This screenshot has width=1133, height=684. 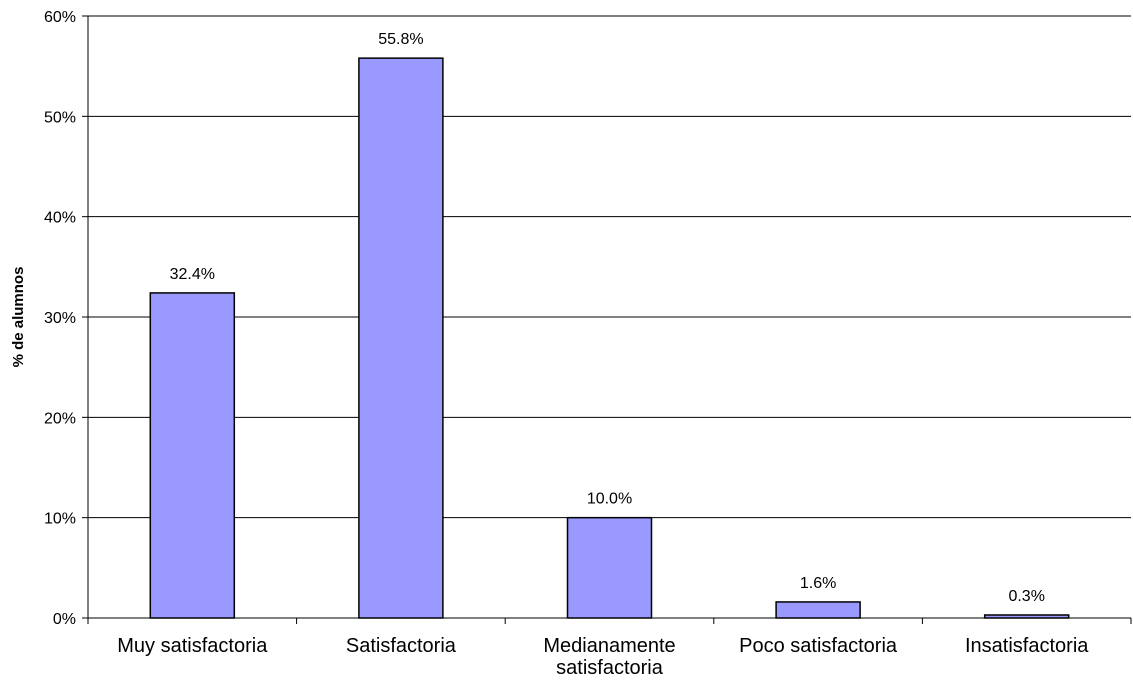 What do you see at coordinates (60, 418) in the screenshot?
I see `y-tick-label: 20%` at bounding box center [60, 418].